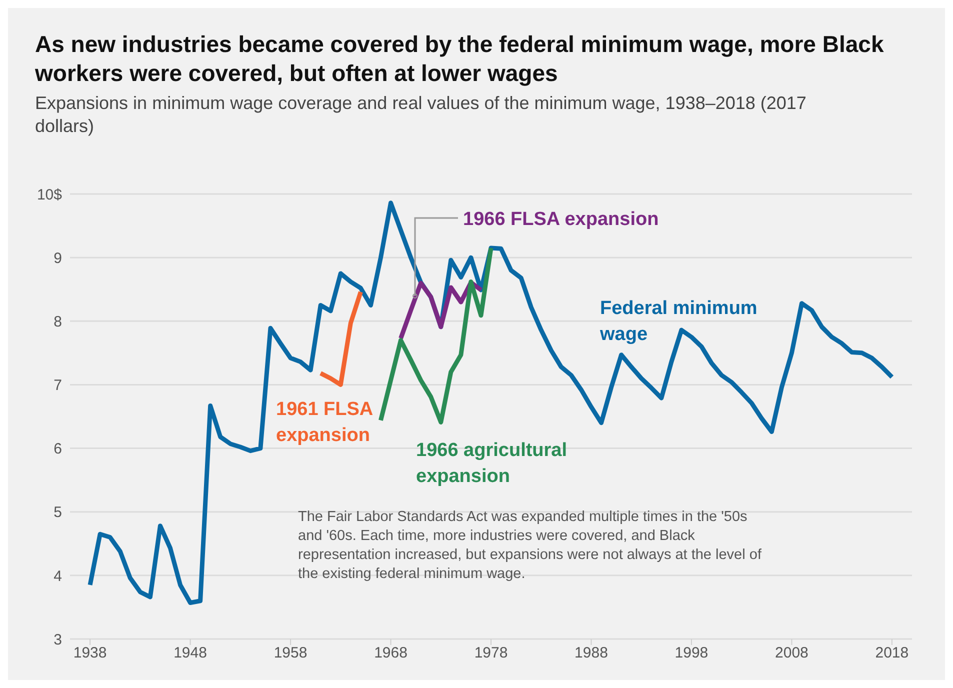  Describe the element at coordinates (492, 464) in the screenshot. I see `series-label: 1966 agricultural expansion` at that location.